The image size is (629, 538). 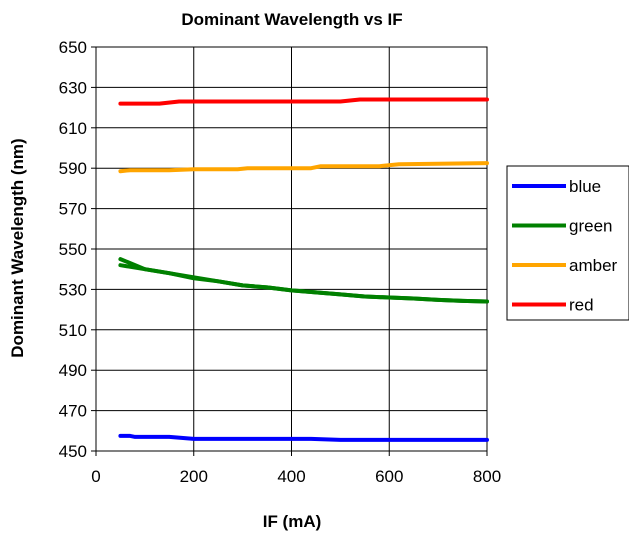 What do you see at coordinates (291, 19) in the screenshot?
I see `chart-title: Dominant Wavelength vs IF` at bounding box center [291, 19].